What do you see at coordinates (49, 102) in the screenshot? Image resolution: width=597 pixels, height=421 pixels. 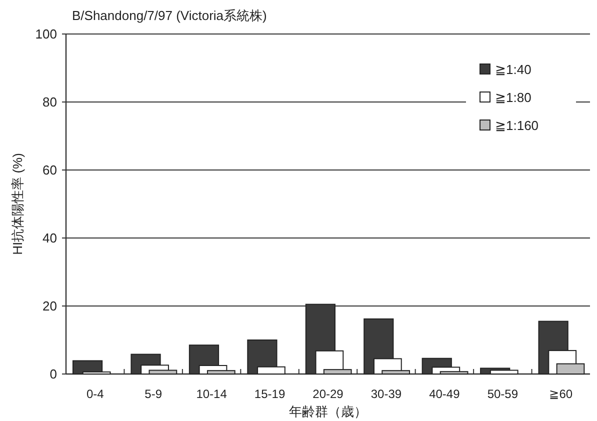 I see `y-tick-label: 80` at bounding box center [49, 102].